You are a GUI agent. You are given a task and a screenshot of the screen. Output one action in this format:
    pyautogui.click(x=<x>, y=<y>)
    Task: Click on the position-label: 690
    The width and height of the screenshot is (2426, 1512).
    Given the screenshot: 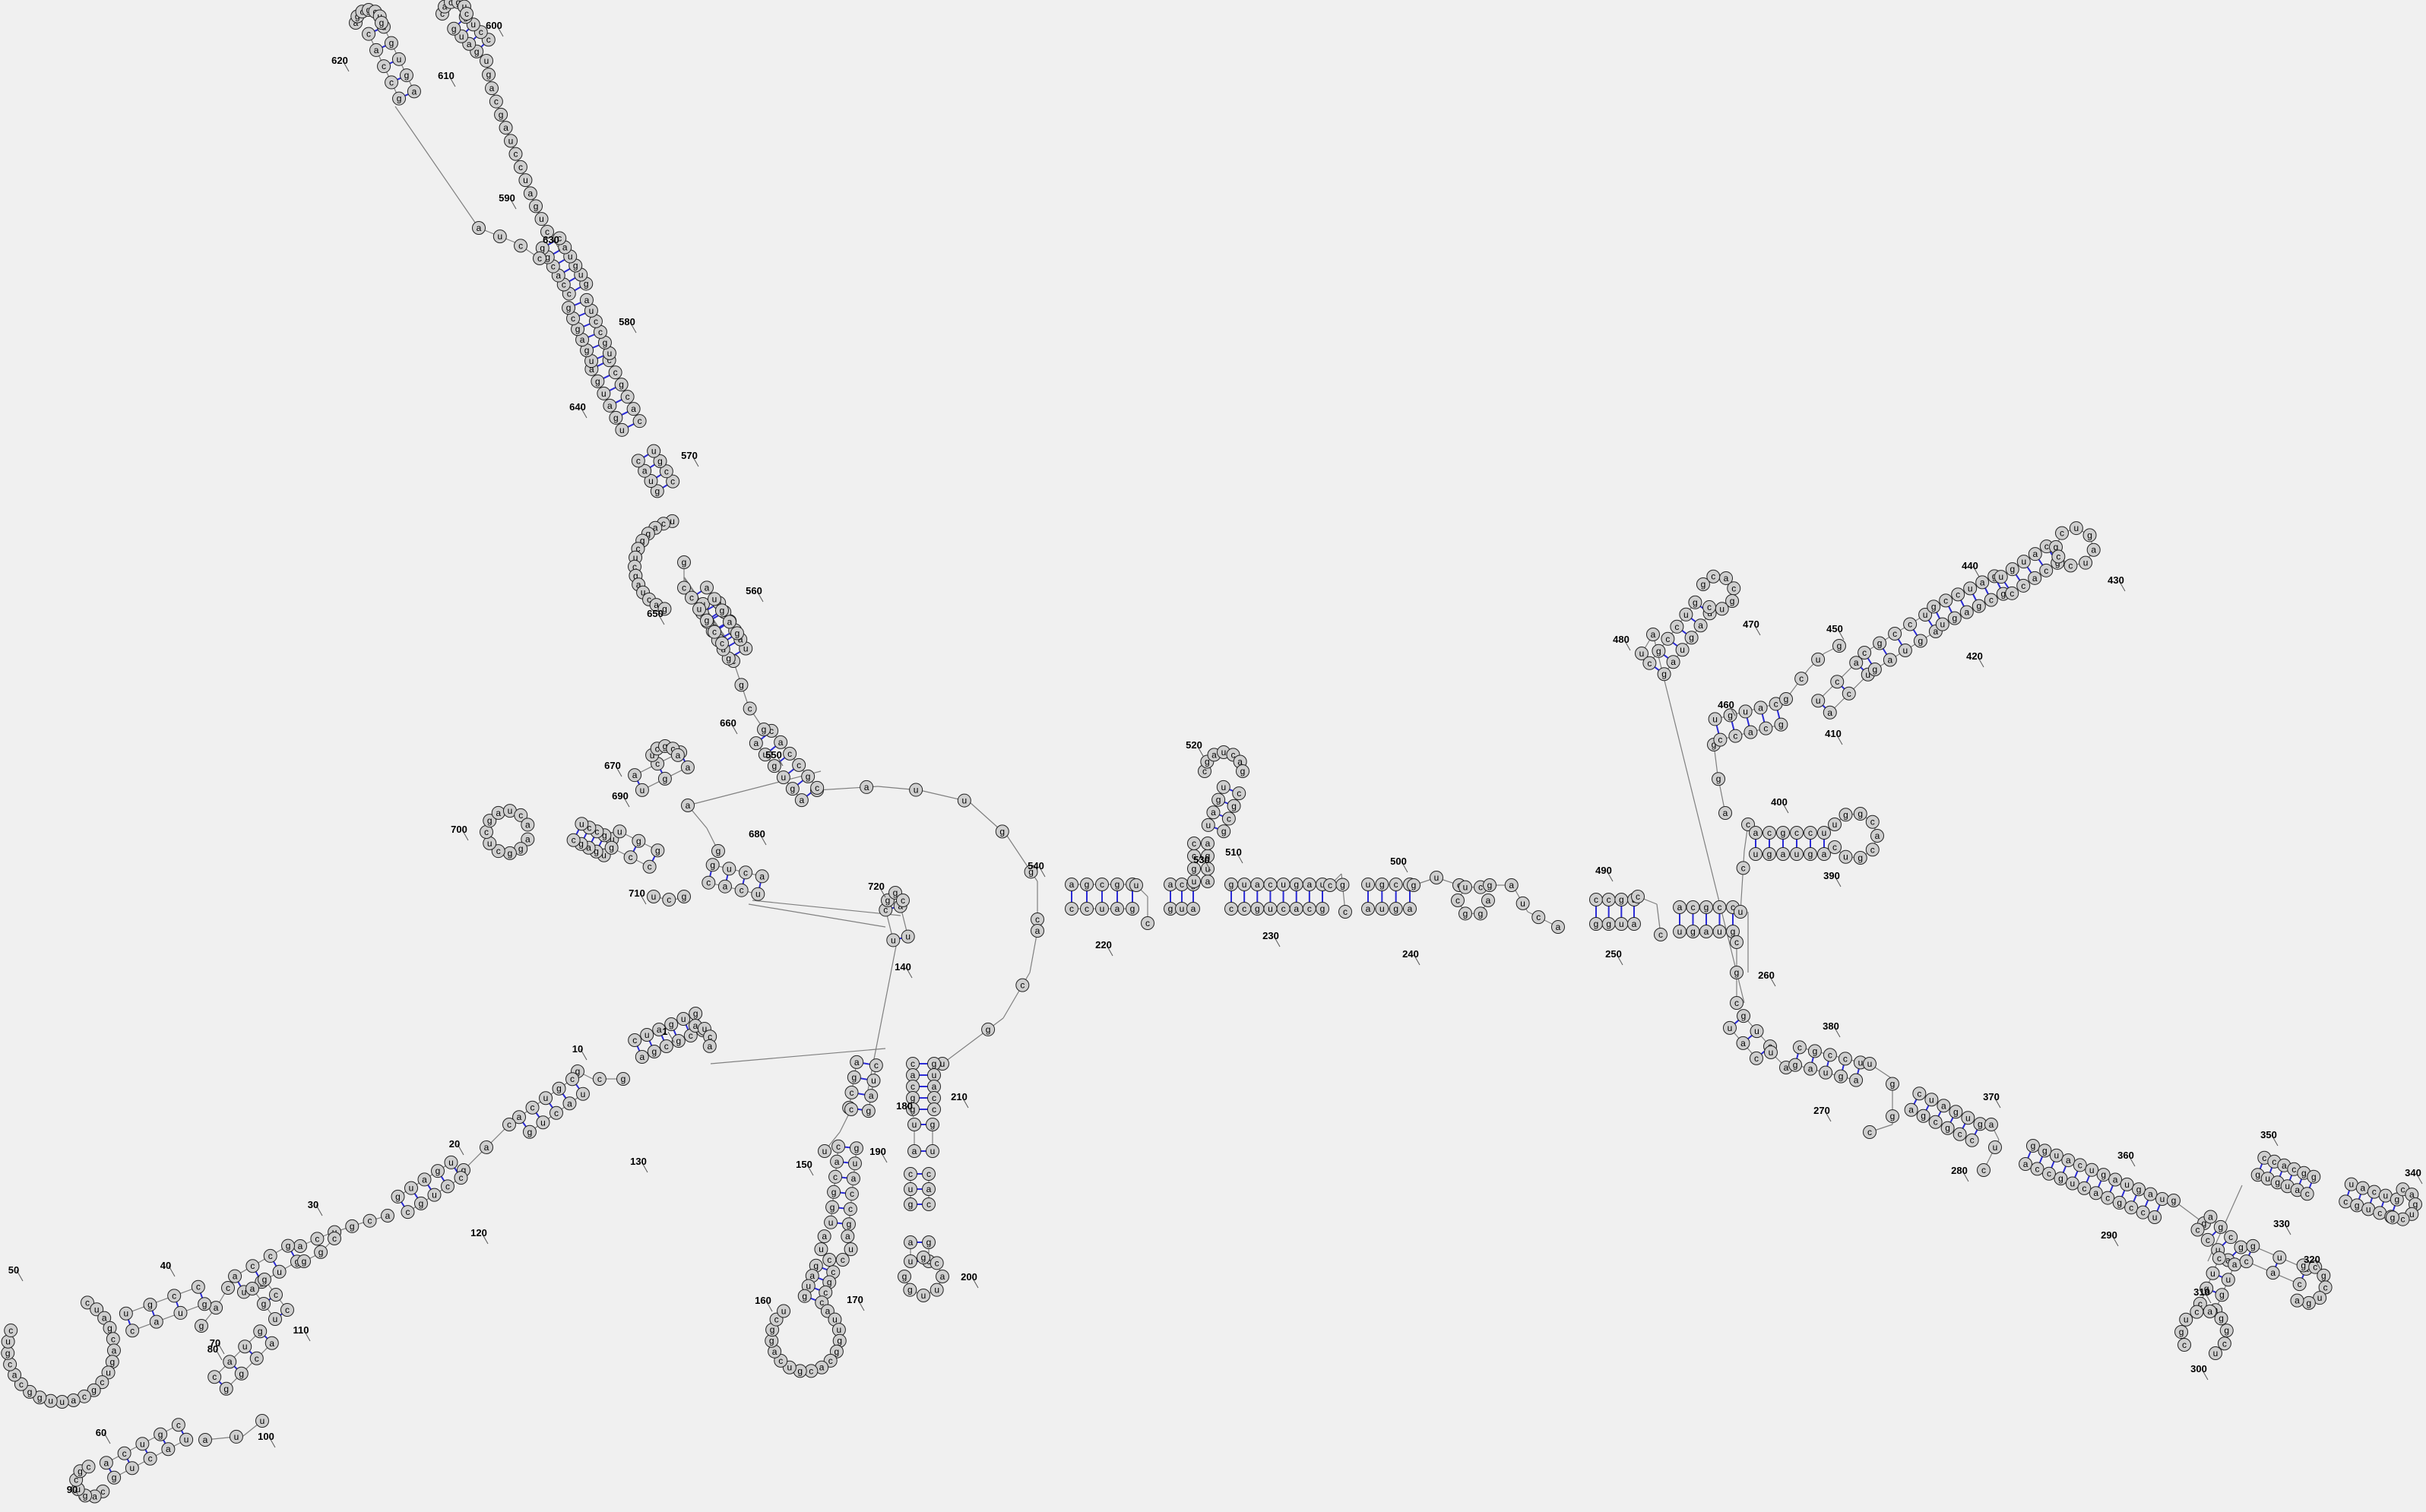 What is the action you would take?
    pyautogui.click(x=620, y=796)
    